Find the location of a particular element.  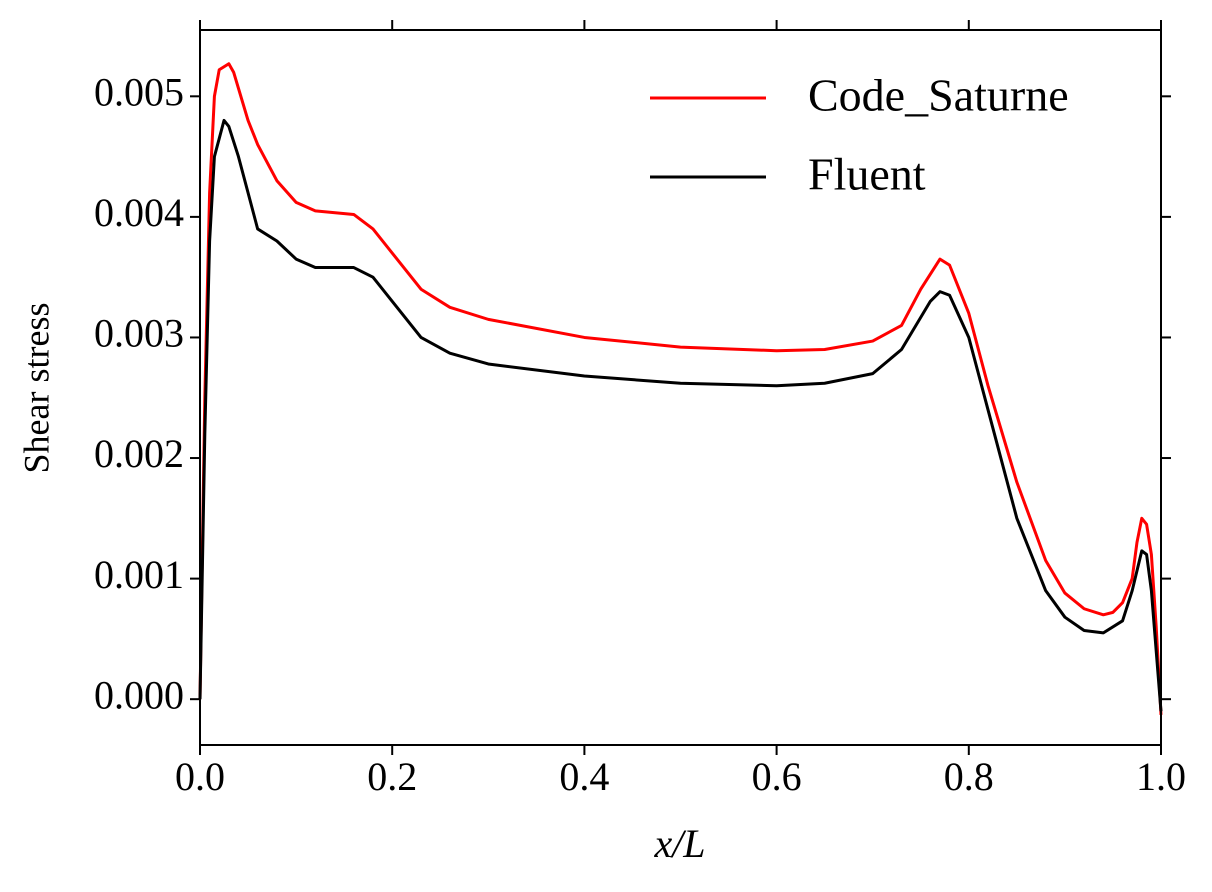

y-tick-label: 0.005 is located at coordinates (139, 91).